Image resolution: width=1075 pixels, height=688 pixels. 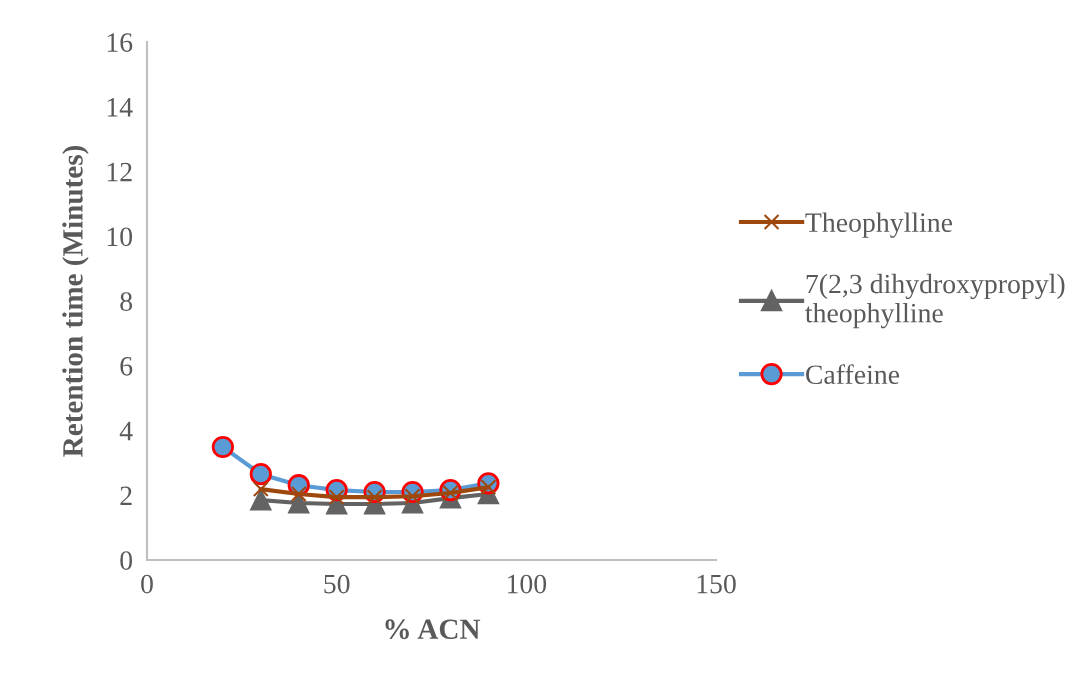 What do you see at coordinates (716, 584) in the screenshot?
I see `x-tick-label: 150` at bounding box center [716, 584].